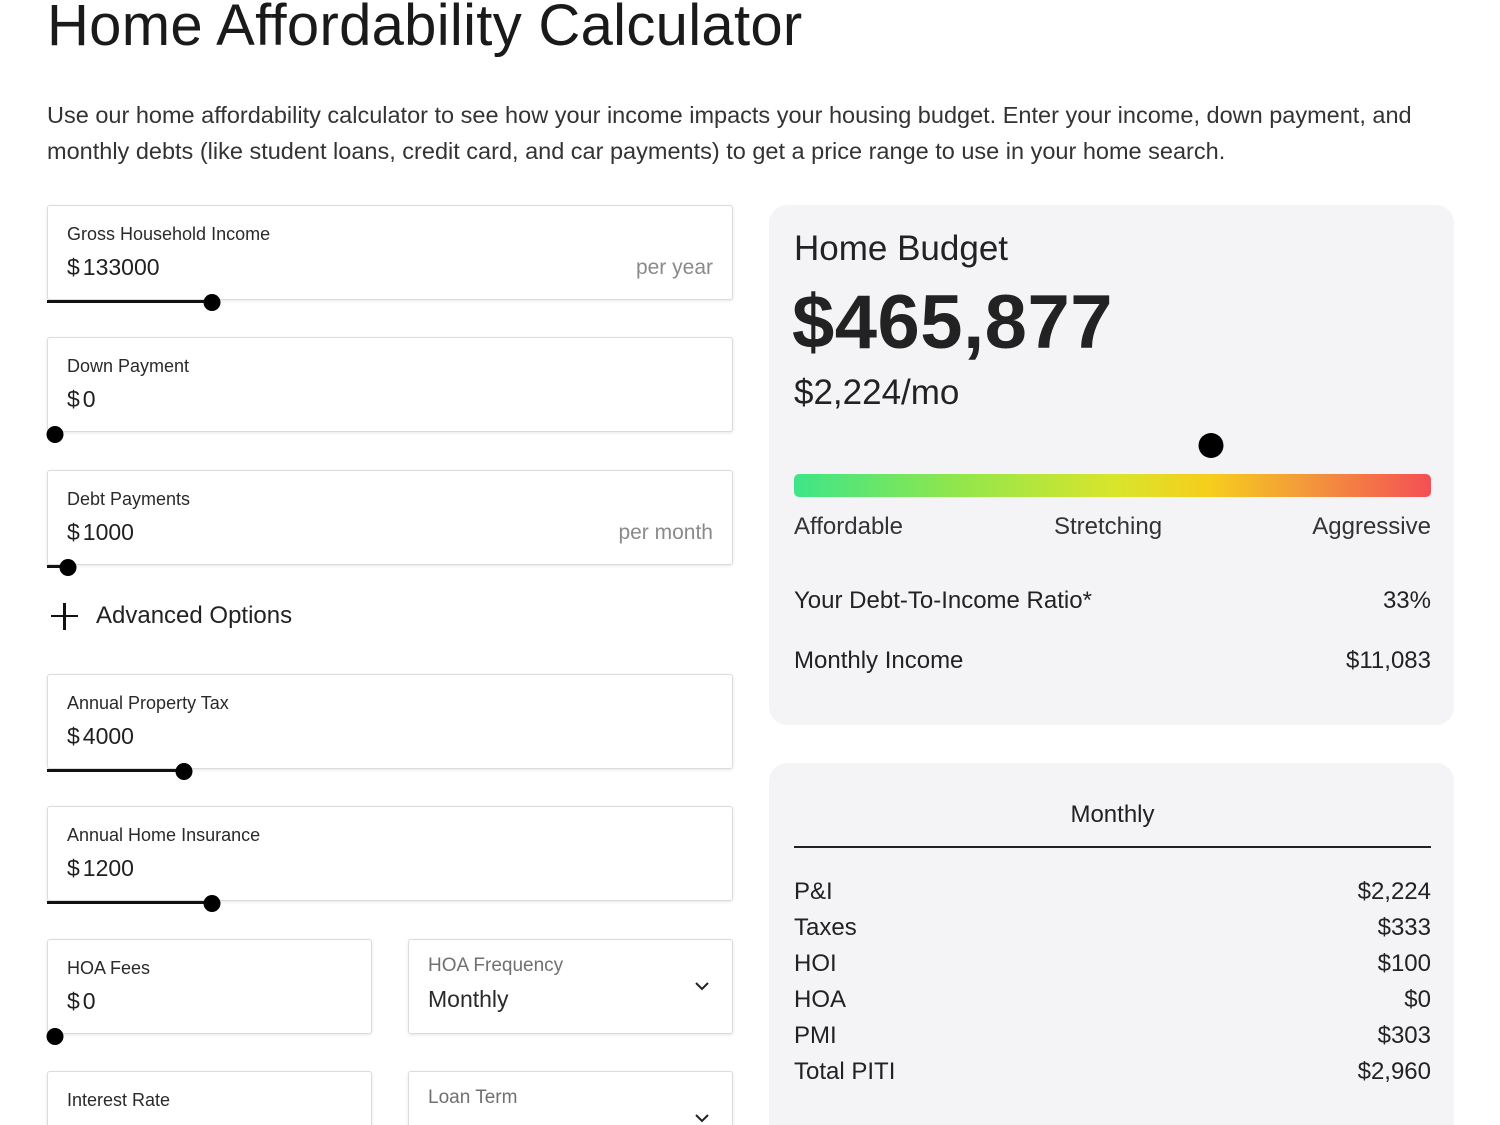  I want to click on debt-value: $1000, so click(100, 532).